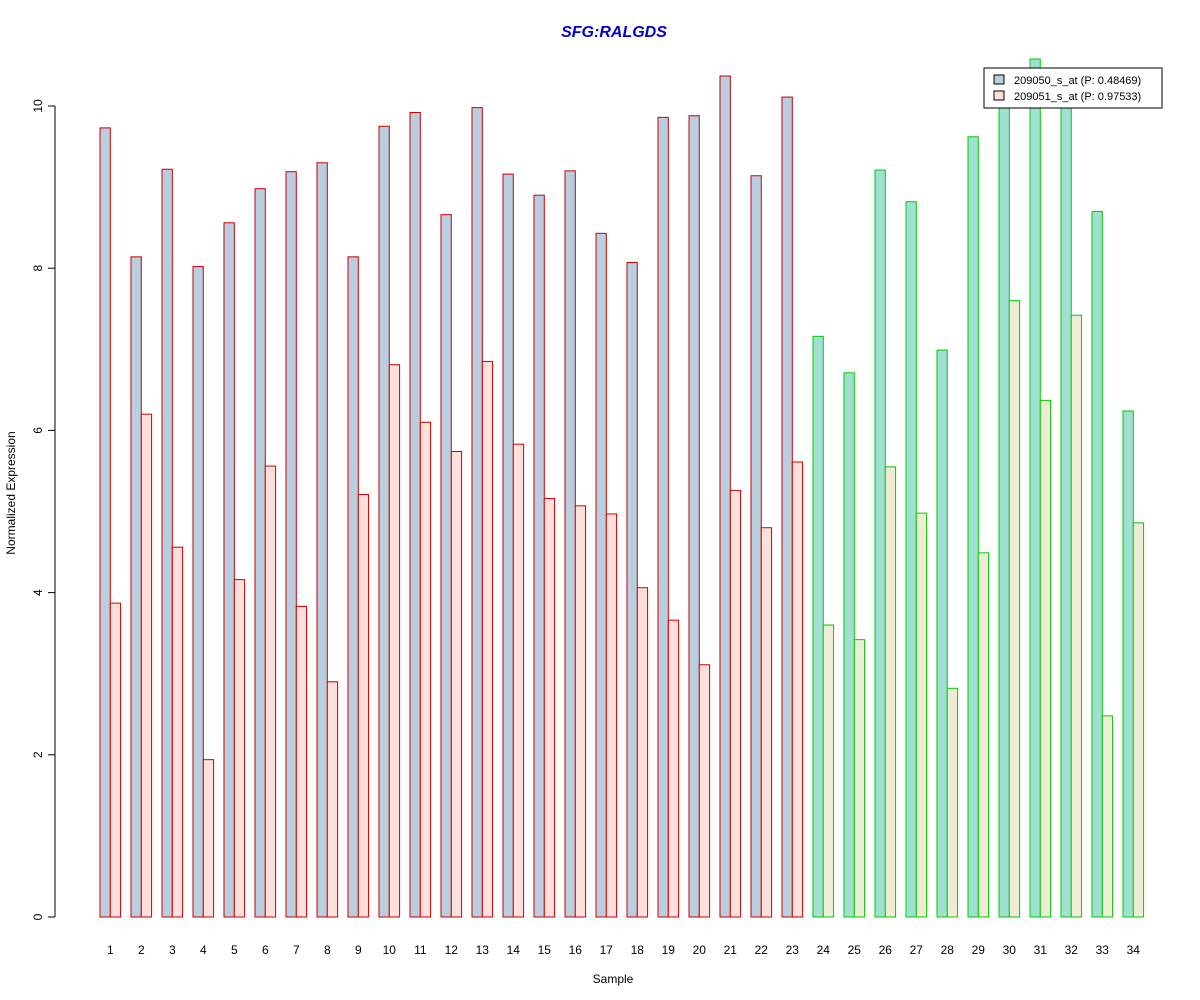 This screenshot has height=1000, width=1200. I want to click on x-tick-label: 22, so click(762, 950).